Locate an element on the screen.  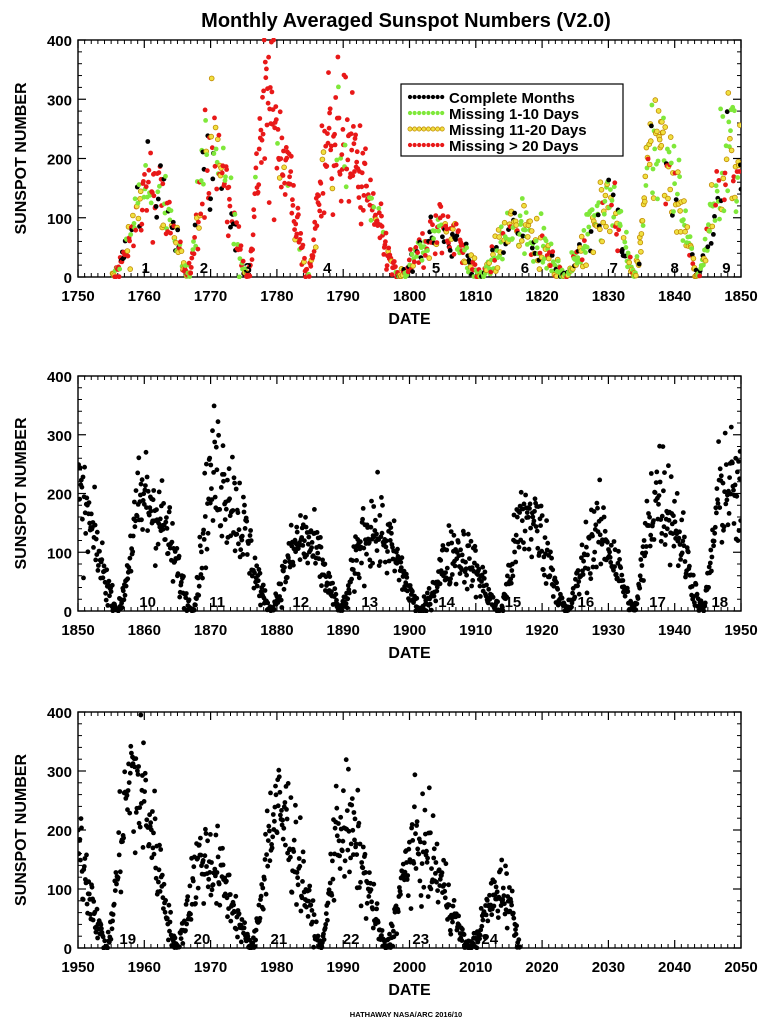
legend-label: Complete Months is located at coordinates (512, 98).